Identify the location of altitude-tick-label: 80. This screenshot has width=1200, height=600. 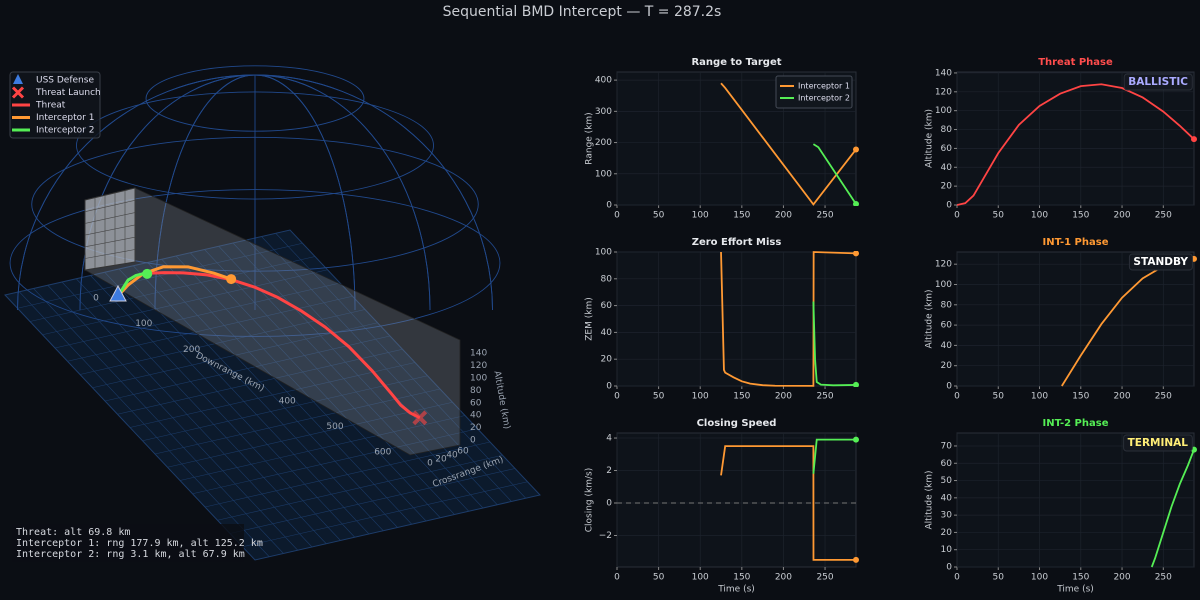
(476, 391).